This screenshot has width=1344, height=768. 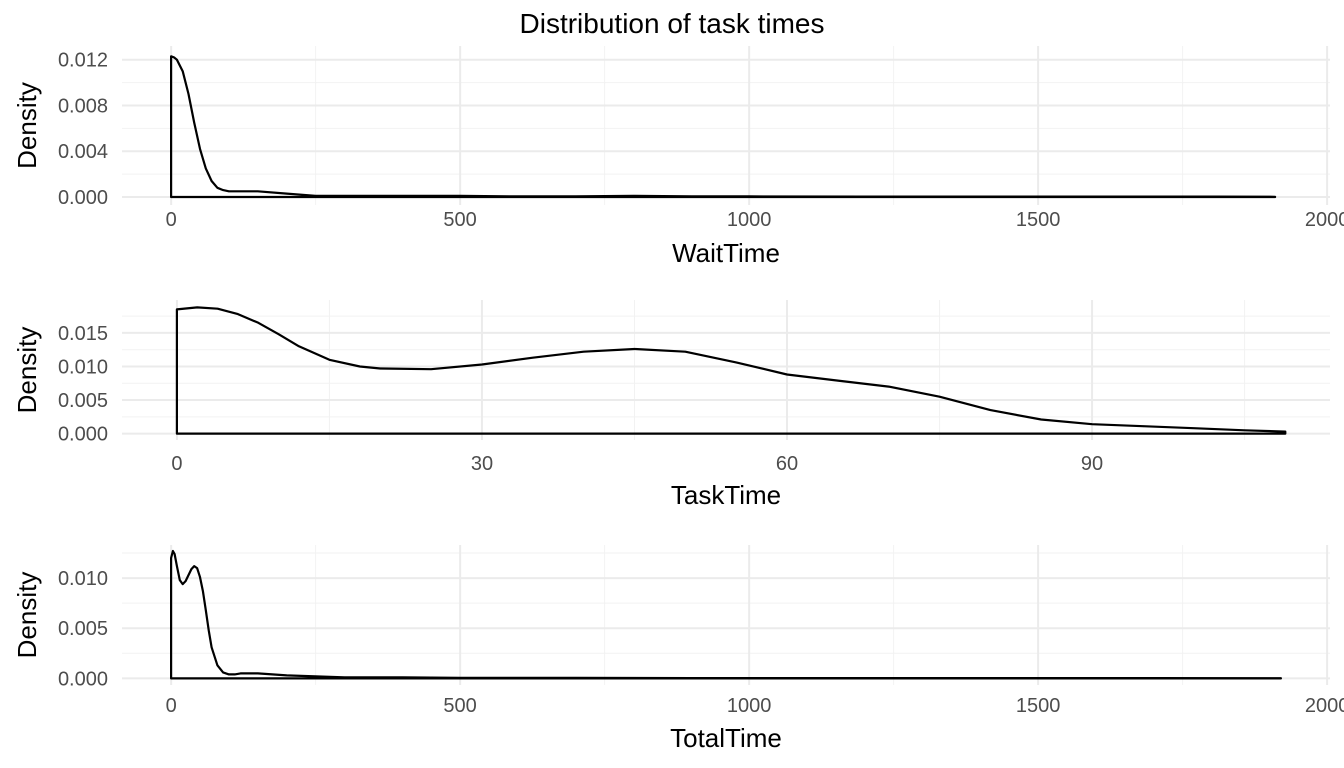 I want to click on x-axis-title: WaitTime, so click(x=726, y=253).